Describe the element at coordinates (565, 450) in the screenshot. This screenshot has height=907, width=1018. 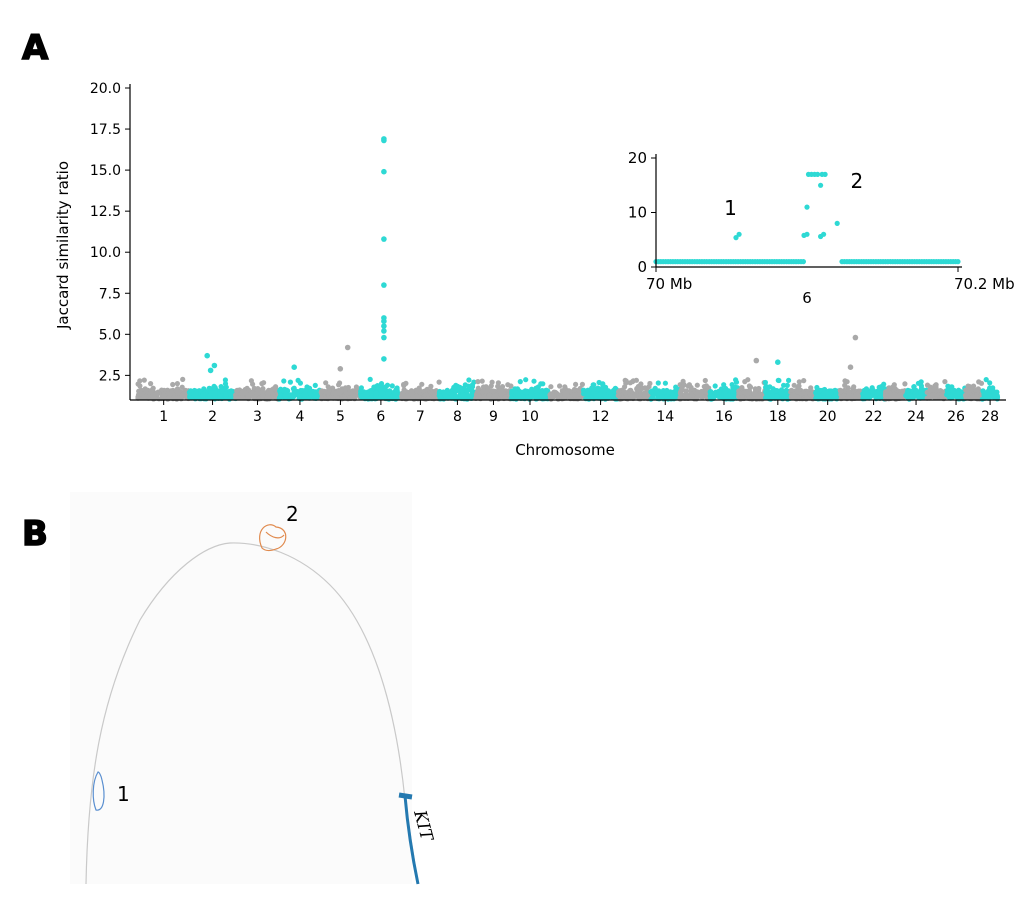
I see `x-axis-title: Chromosome` at that location.